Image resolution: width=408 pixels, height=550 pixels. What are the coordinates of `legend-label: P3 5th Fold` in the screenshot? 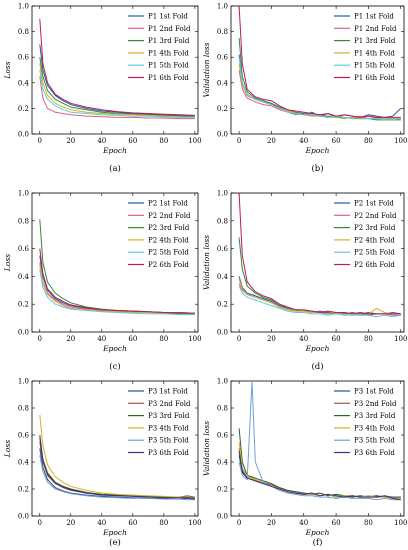 It's located at (374, 441).